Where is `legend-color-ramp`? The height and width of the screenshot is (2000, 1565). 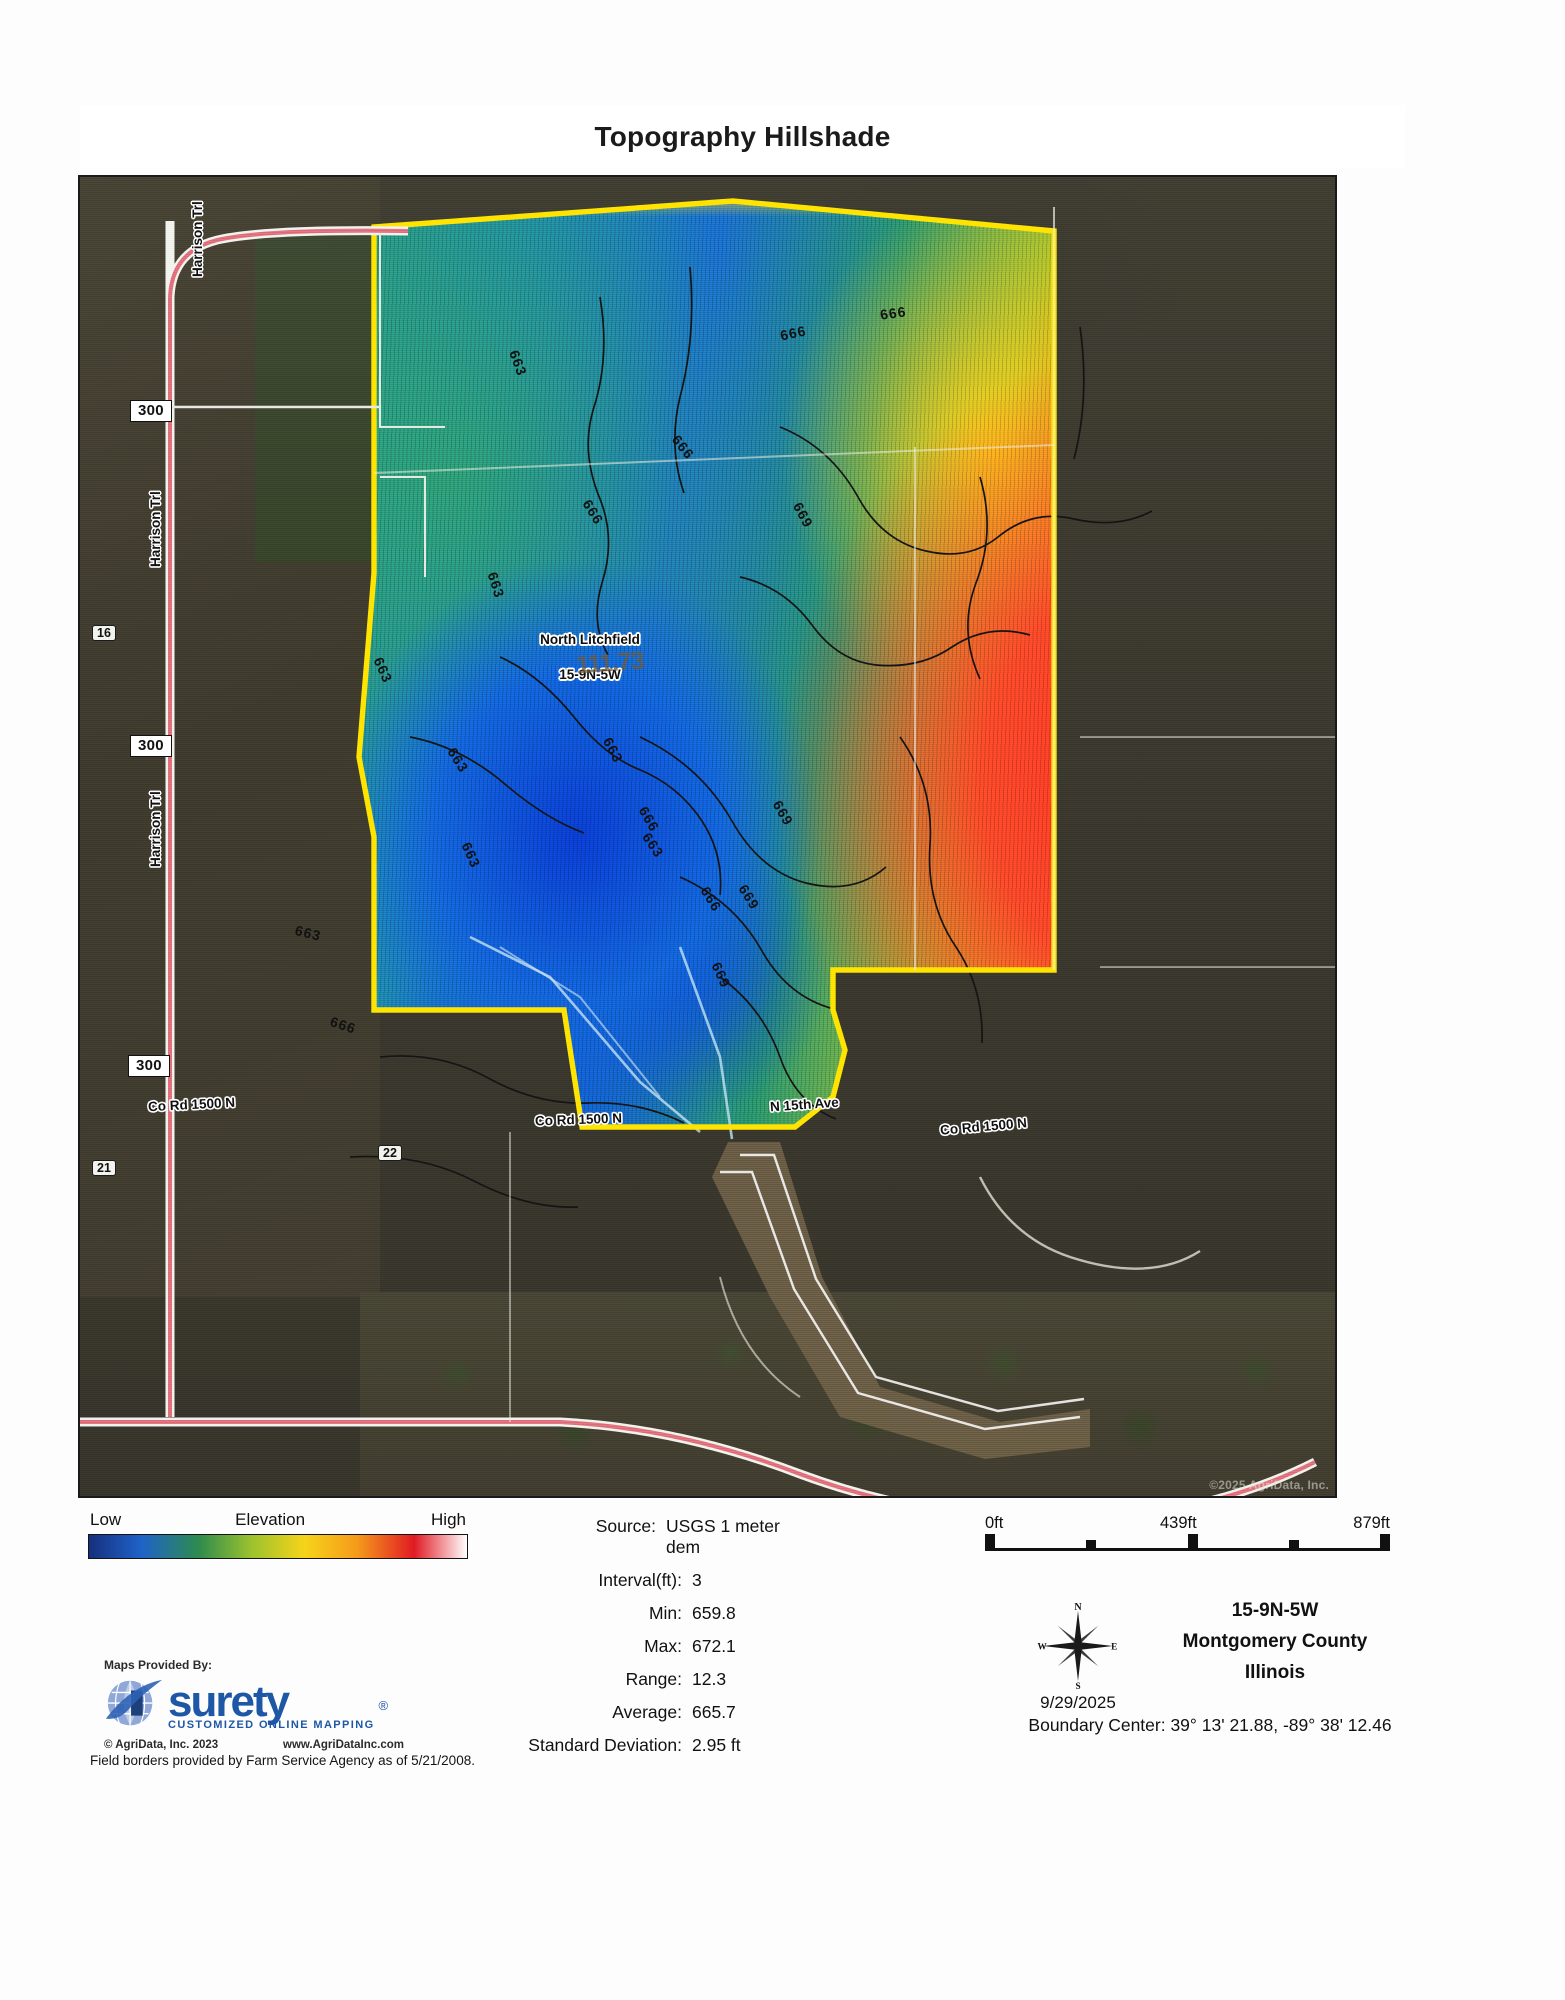
legend-color-ramp is located at coordinates (278, 1546).